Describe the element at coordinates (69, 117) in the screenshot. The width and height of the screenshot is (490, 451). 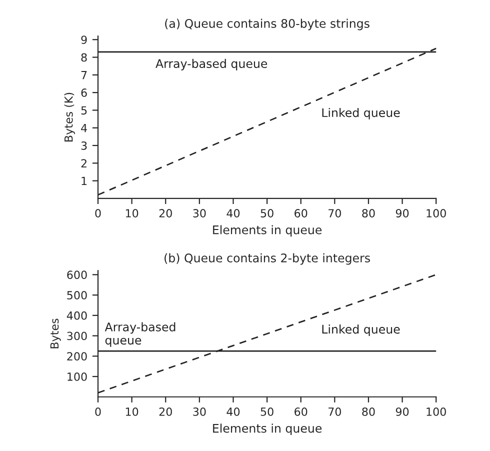
I see `y-axis-title: Bytes (K)` at that location.